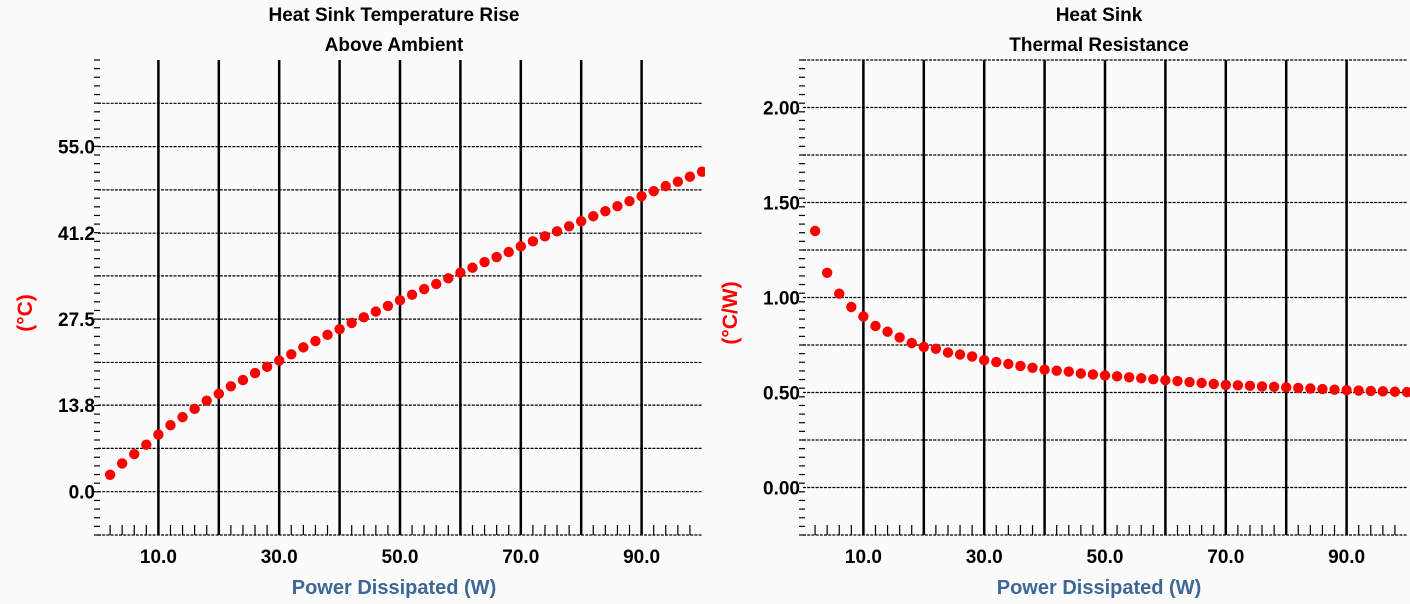 The height and width of the screenshot is (604, 1410). I want to click on chart-title-line-2: Above Ambient, so click(394, 45).